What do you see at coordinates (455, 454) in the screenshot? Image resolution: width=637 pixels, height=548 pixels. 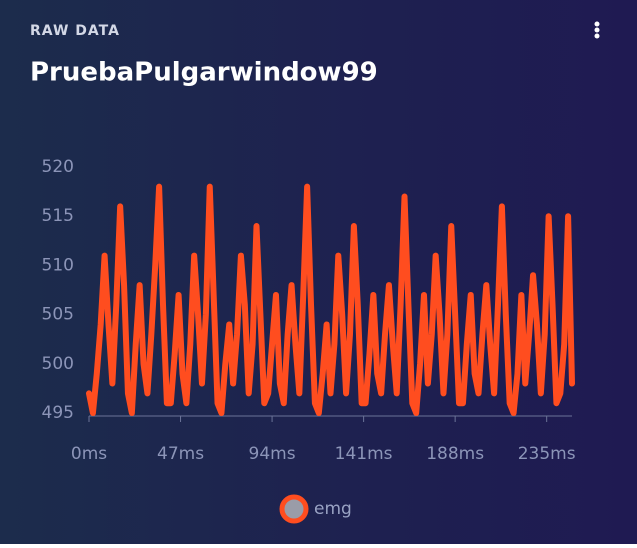 I see `x-tick-label: 188ms` at bounding box center [455, 454].